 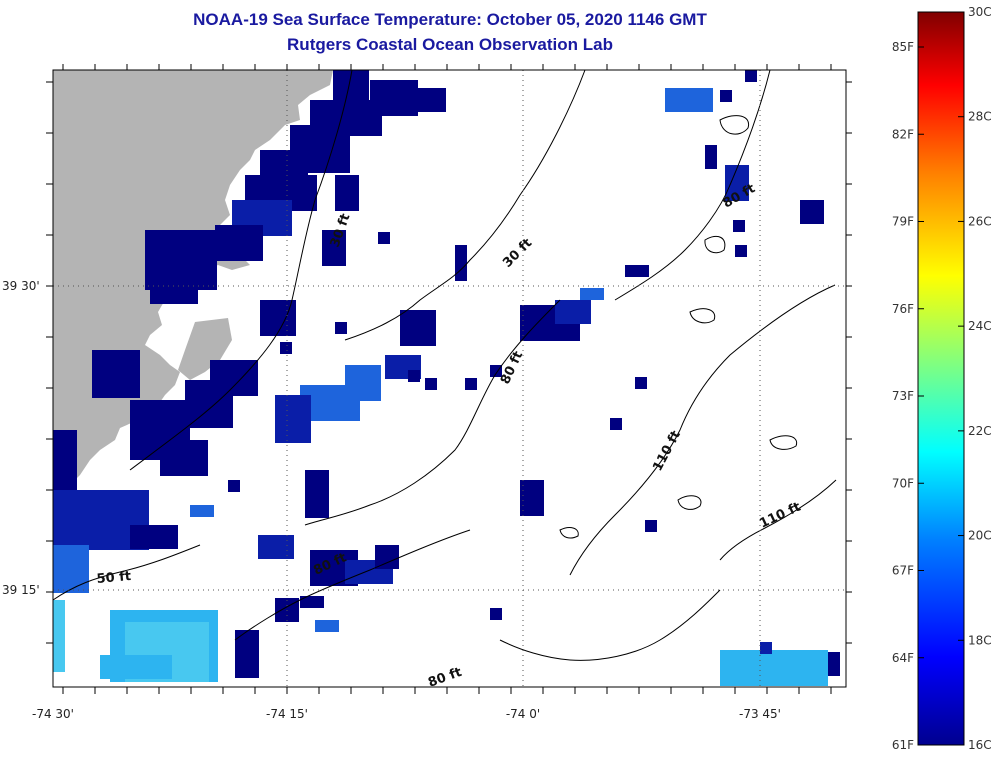 I want to click on lat-label: 39 15', so click(x=21, y=590).